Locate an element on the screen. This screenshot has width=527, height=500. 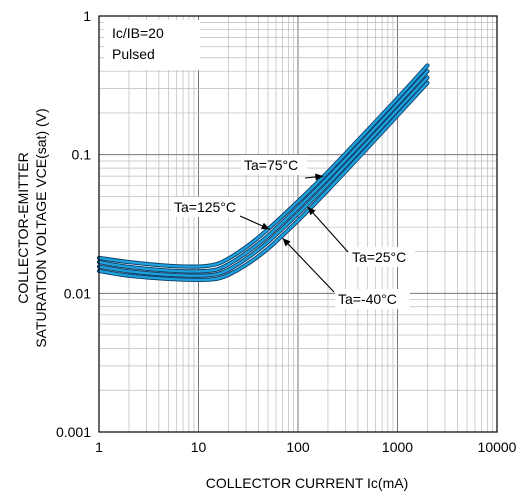
condition-line-1: Ic/IB=20 is located at coordinates (138, 33).